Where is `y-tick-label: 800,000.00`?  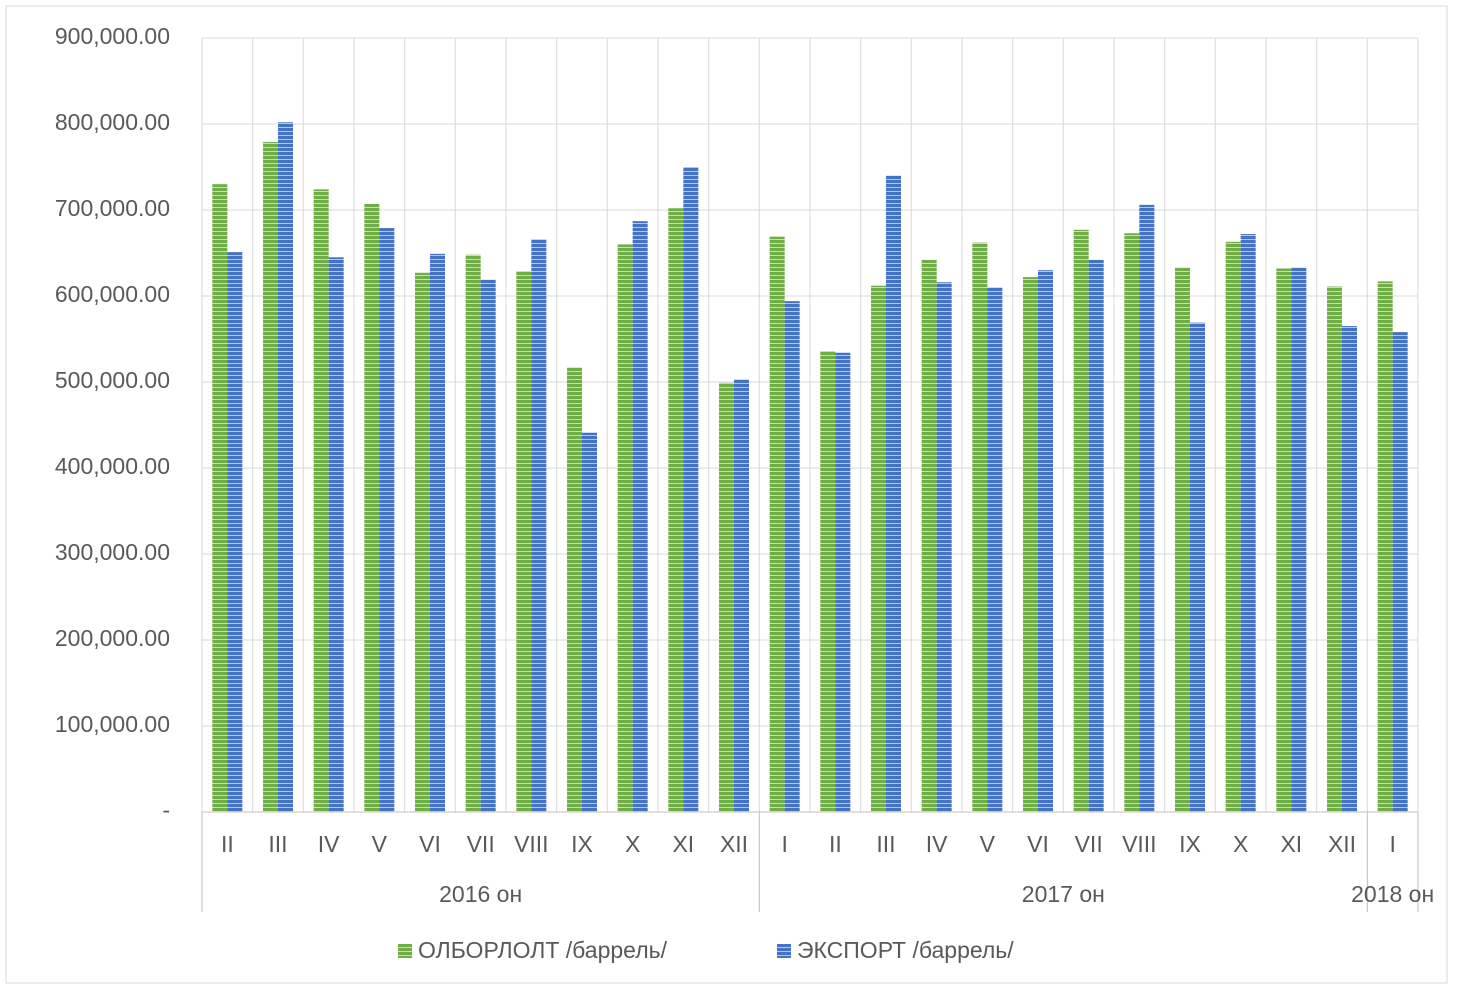
y-tick-label: 800,000.00 is located at coordinates (112, 122).